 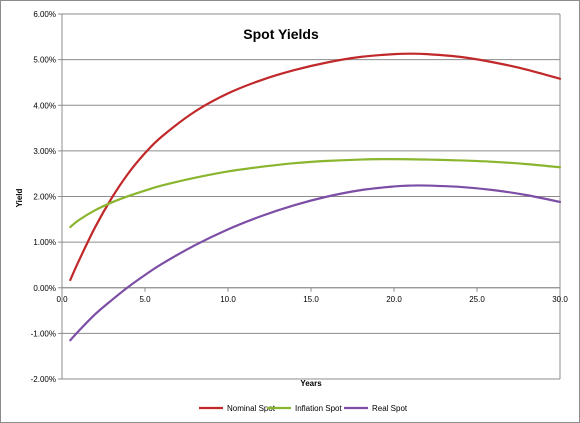 What do you see at coordinates (44, 197) in the screenshot?
I see `y-tick-label: 2.00%` at bounding box center [44, 197].